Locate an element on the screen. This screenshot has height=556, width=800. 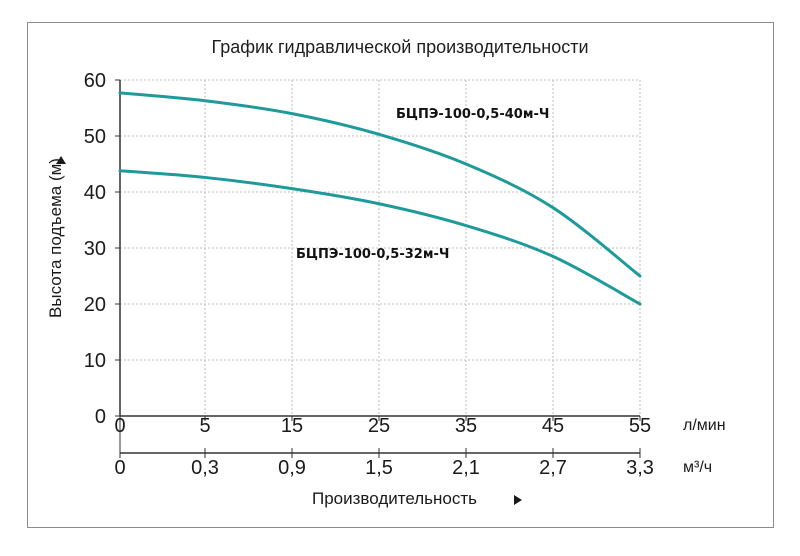
x-axis-title: Производительность is located at coordinates (394, 498).